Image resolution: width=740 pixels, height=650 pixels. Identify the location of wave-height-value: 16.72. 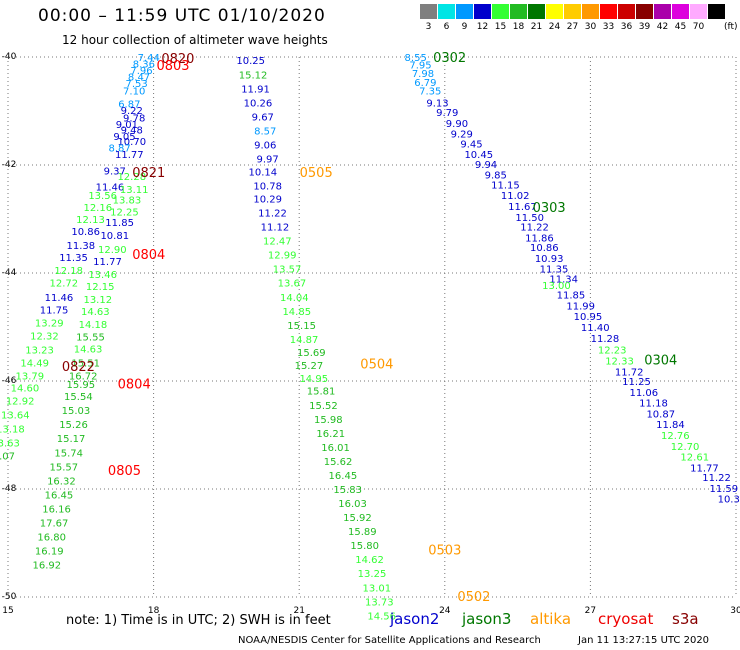
(83, 377).